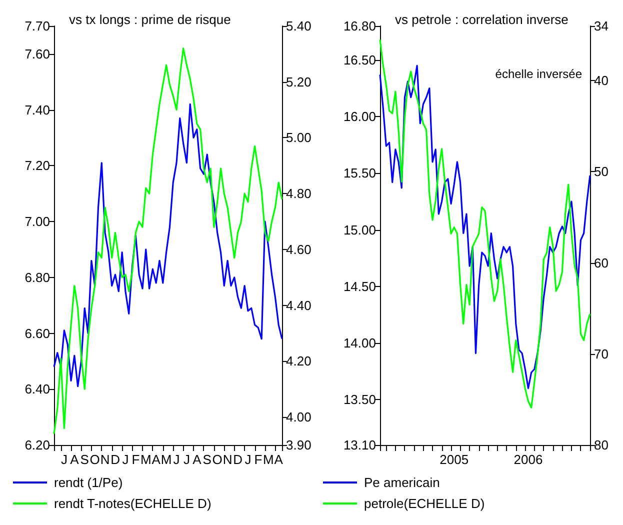 The image size is (623, 525). I want to click on chart-title: vs tx longs : prime de risque, so click(150, 19).